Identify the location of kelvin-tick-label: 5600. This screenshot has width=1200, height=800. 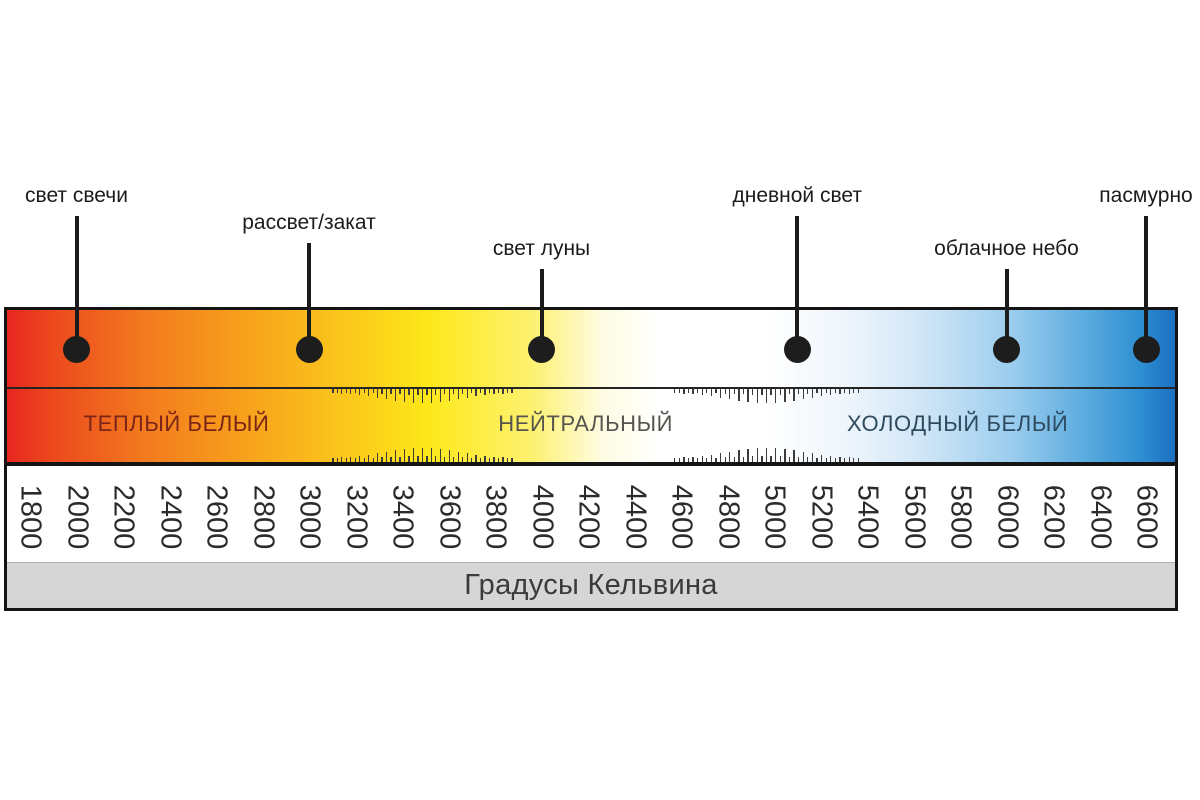
(914, 517).